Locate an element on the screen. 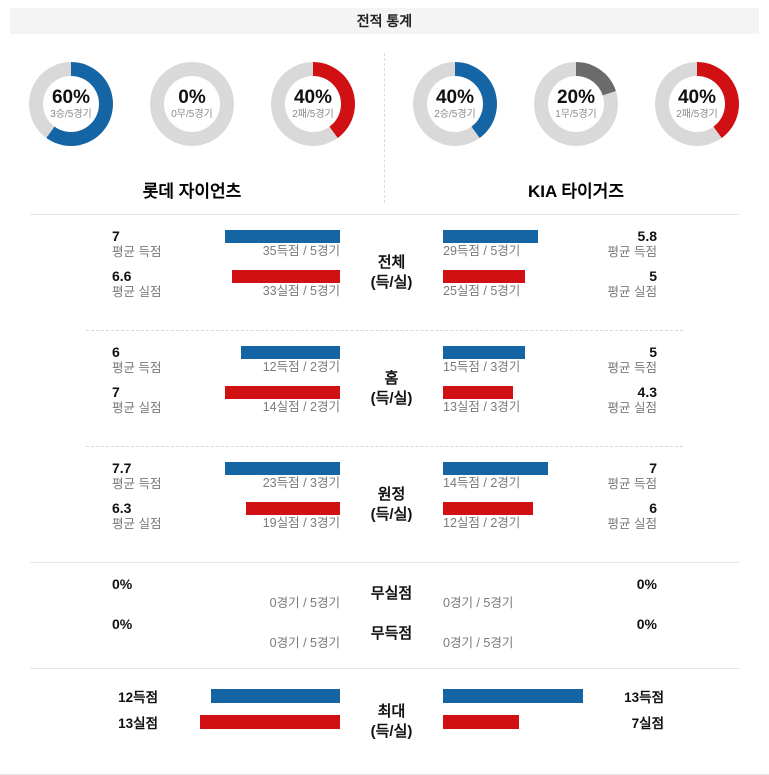 The image size is (769, 775). donut-sublabel: 2승/5경기 is located at coordinates (455, 114).